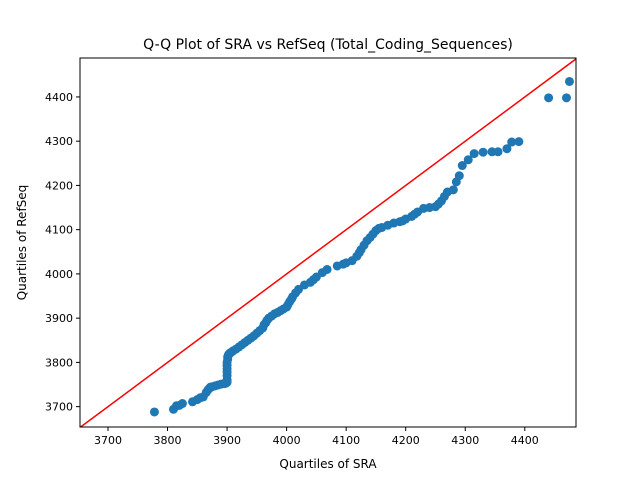 Image resolution: width=640 pixels, height=480 pixels. What do you see at coordinates (59, 185) in the screenshot?
I see `y-tick-label: 4200` at bounding box center [59, 185].